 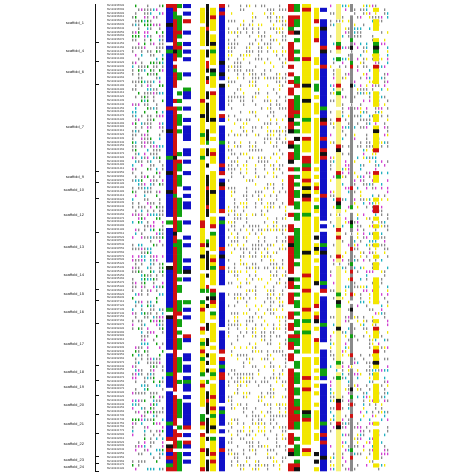 What do you see at coordinates (116, 302) in the screenshot?
I see `sequence-id: Mal00037110` at bounding box center [116, 302].